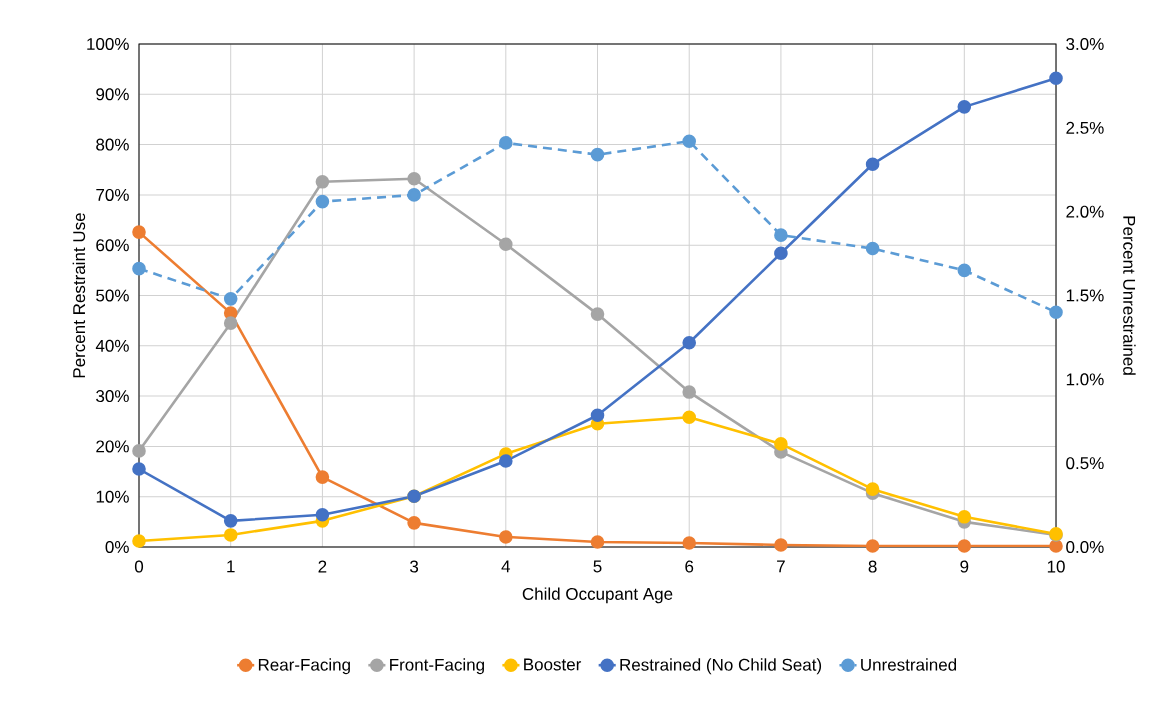  Describe the element at coordinates (1085, 463) in the screenshot. I see `y2-tick-label: 0.5%` at that location.